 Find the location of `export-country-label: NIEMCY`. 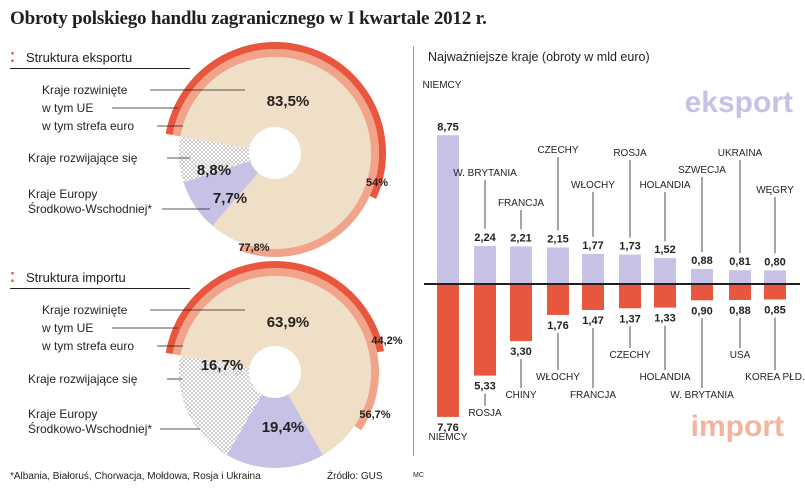

export-country-label: NIEMCY is located at coordinates (442, 85).